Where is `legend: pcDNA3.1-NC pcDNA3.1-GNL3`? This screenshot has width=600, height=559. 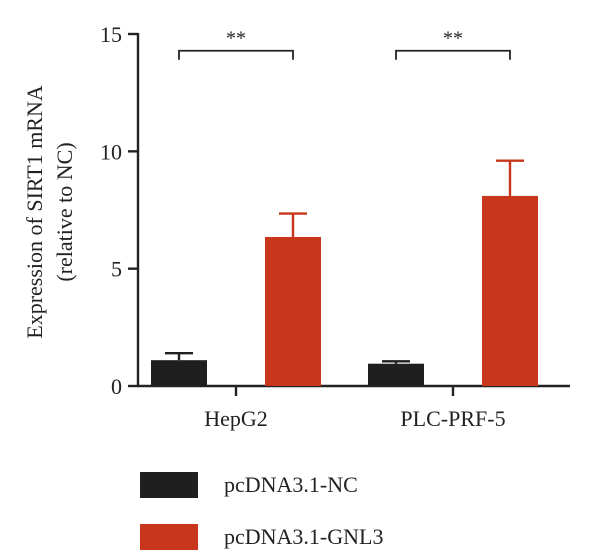 legend: pcDNA3.1-NC pcDNA3.1-GNL3 is located at coordinates (261, 511).